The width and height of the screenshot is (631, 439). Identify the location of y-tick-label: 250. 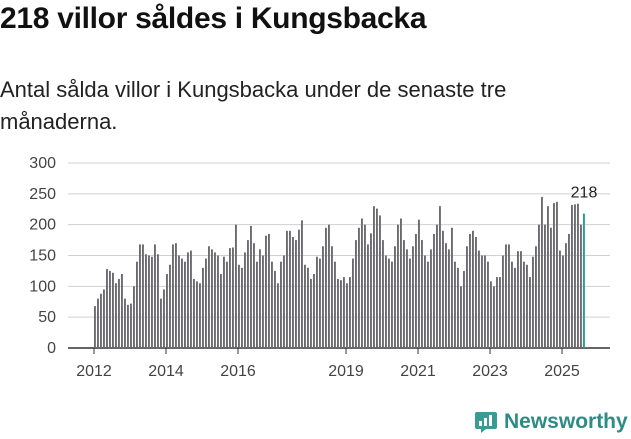
(42, 194).